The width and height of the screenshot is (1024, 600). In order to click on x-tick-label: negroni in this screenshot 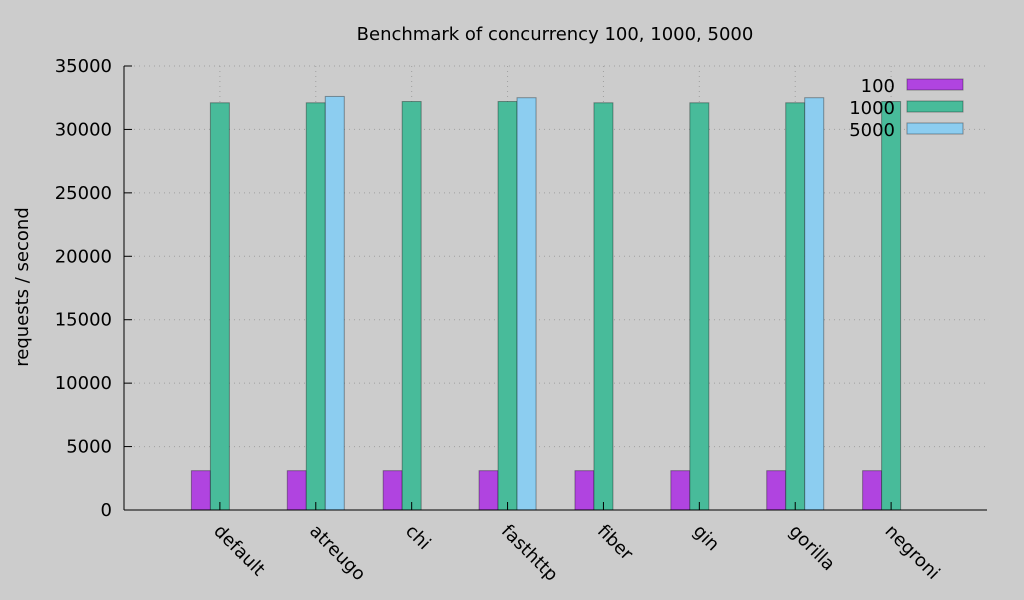, I will do `click(912, 552)`.